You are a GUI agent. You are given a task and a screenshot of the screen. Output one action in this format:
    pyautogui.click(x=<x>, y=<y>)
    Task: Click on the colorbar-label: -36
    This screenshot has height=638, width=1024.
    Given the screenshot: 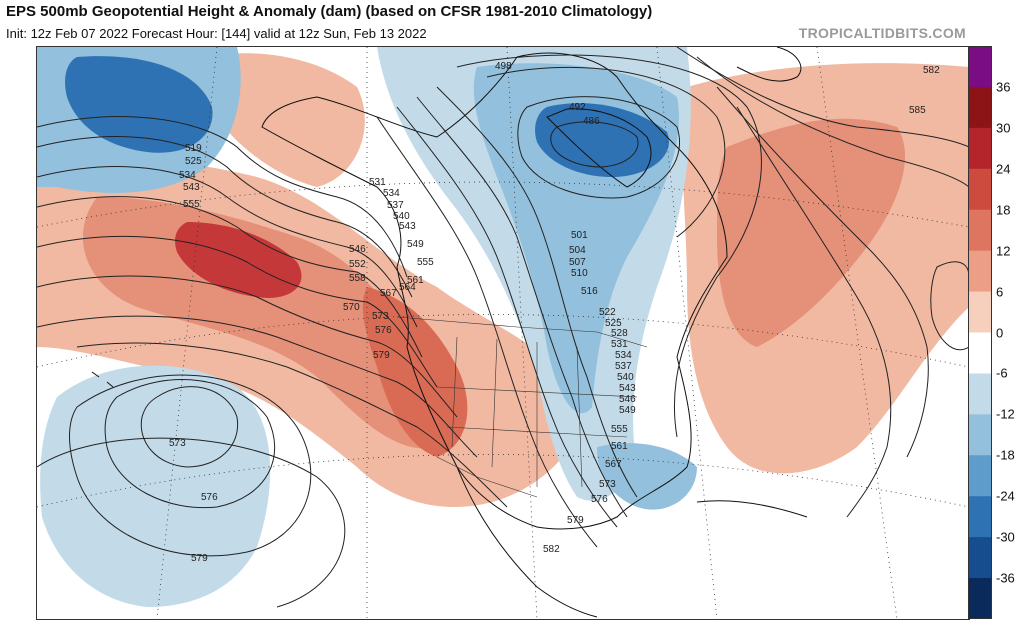 What is the action you would take?
    pyautogui.click(x=1005, y=578)
    